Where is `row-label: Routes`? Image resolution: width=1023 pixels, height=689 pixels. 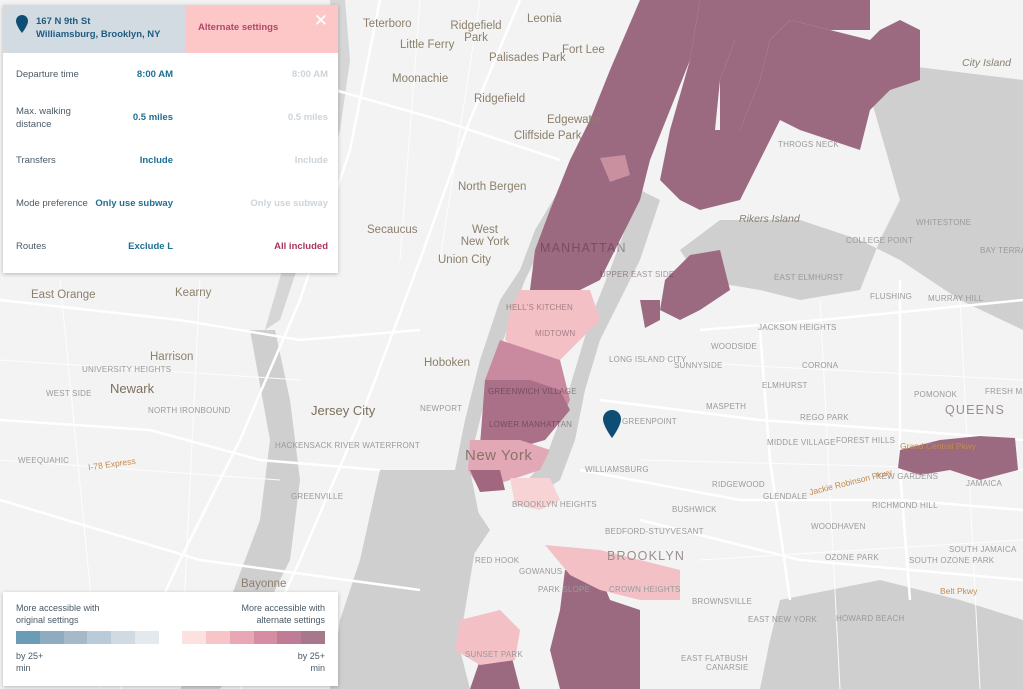 row-label: Routes is located at coordinates (31, 246).